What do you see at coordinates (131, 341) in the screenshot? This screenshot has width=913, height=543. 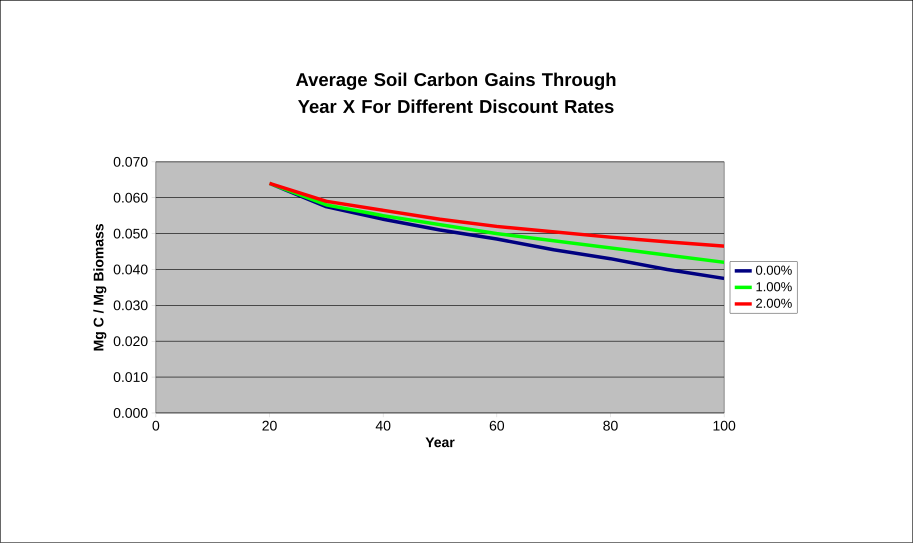 I see `y-tick-label: 0.020` at bounding box center [131, 341].